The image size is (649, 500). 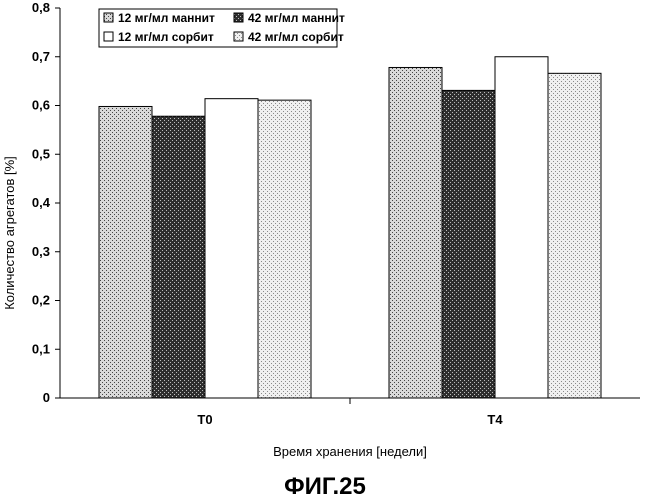 I want to click on y-tick-label: 0,5, so click(x=41, y=153).